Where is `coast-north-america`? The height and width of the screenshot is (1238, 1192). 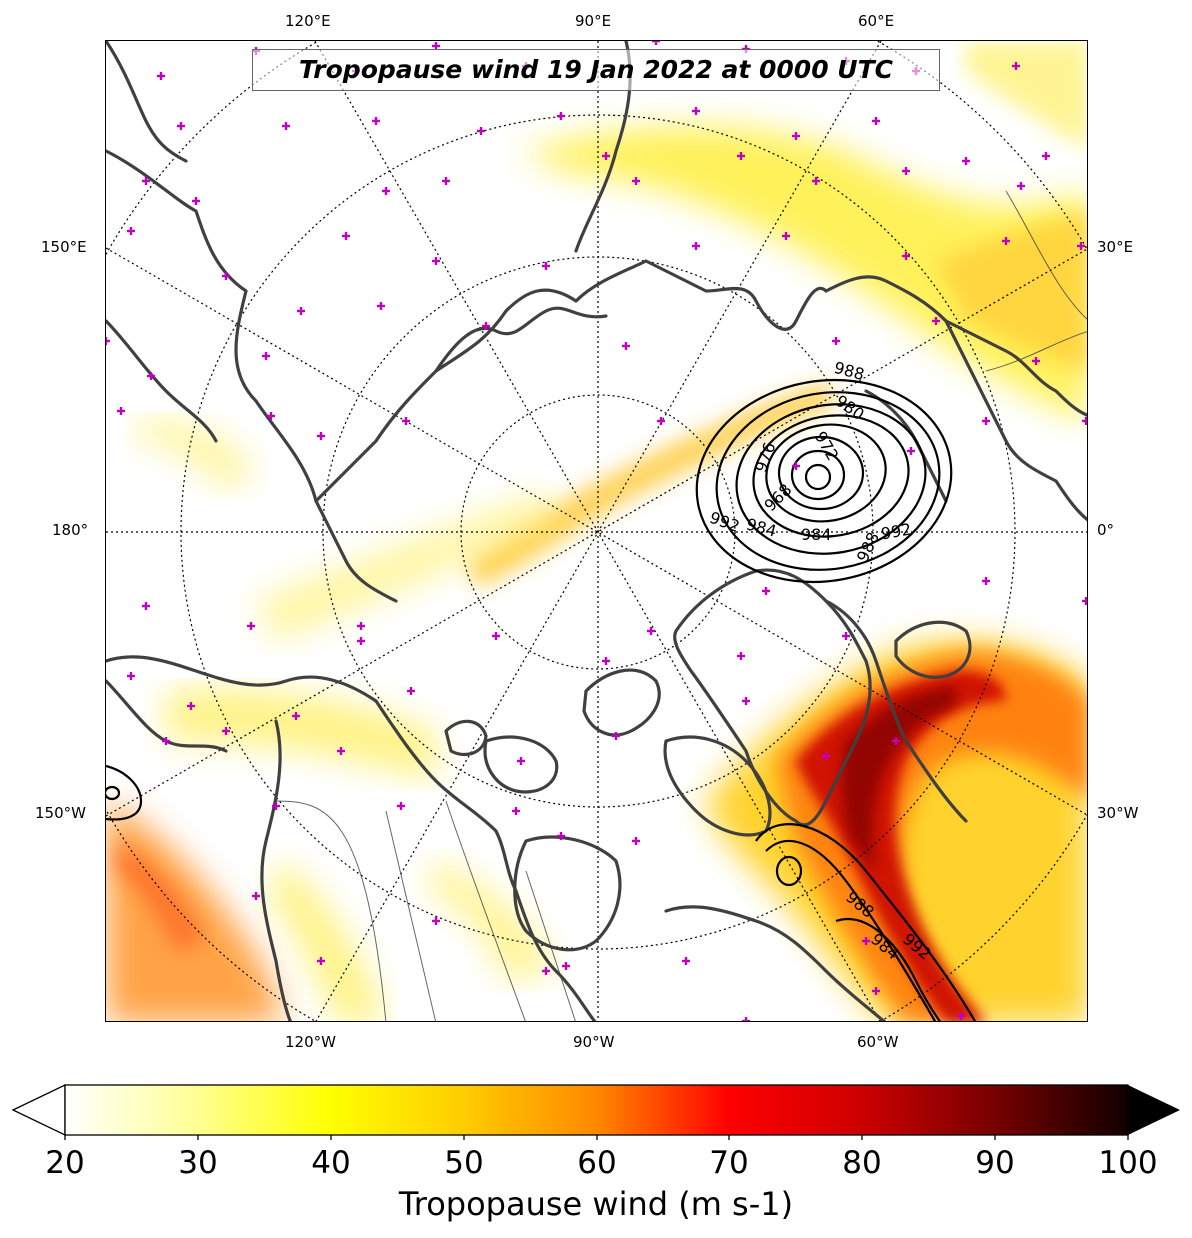 coast-north-america is located at coordinates (485, 860).